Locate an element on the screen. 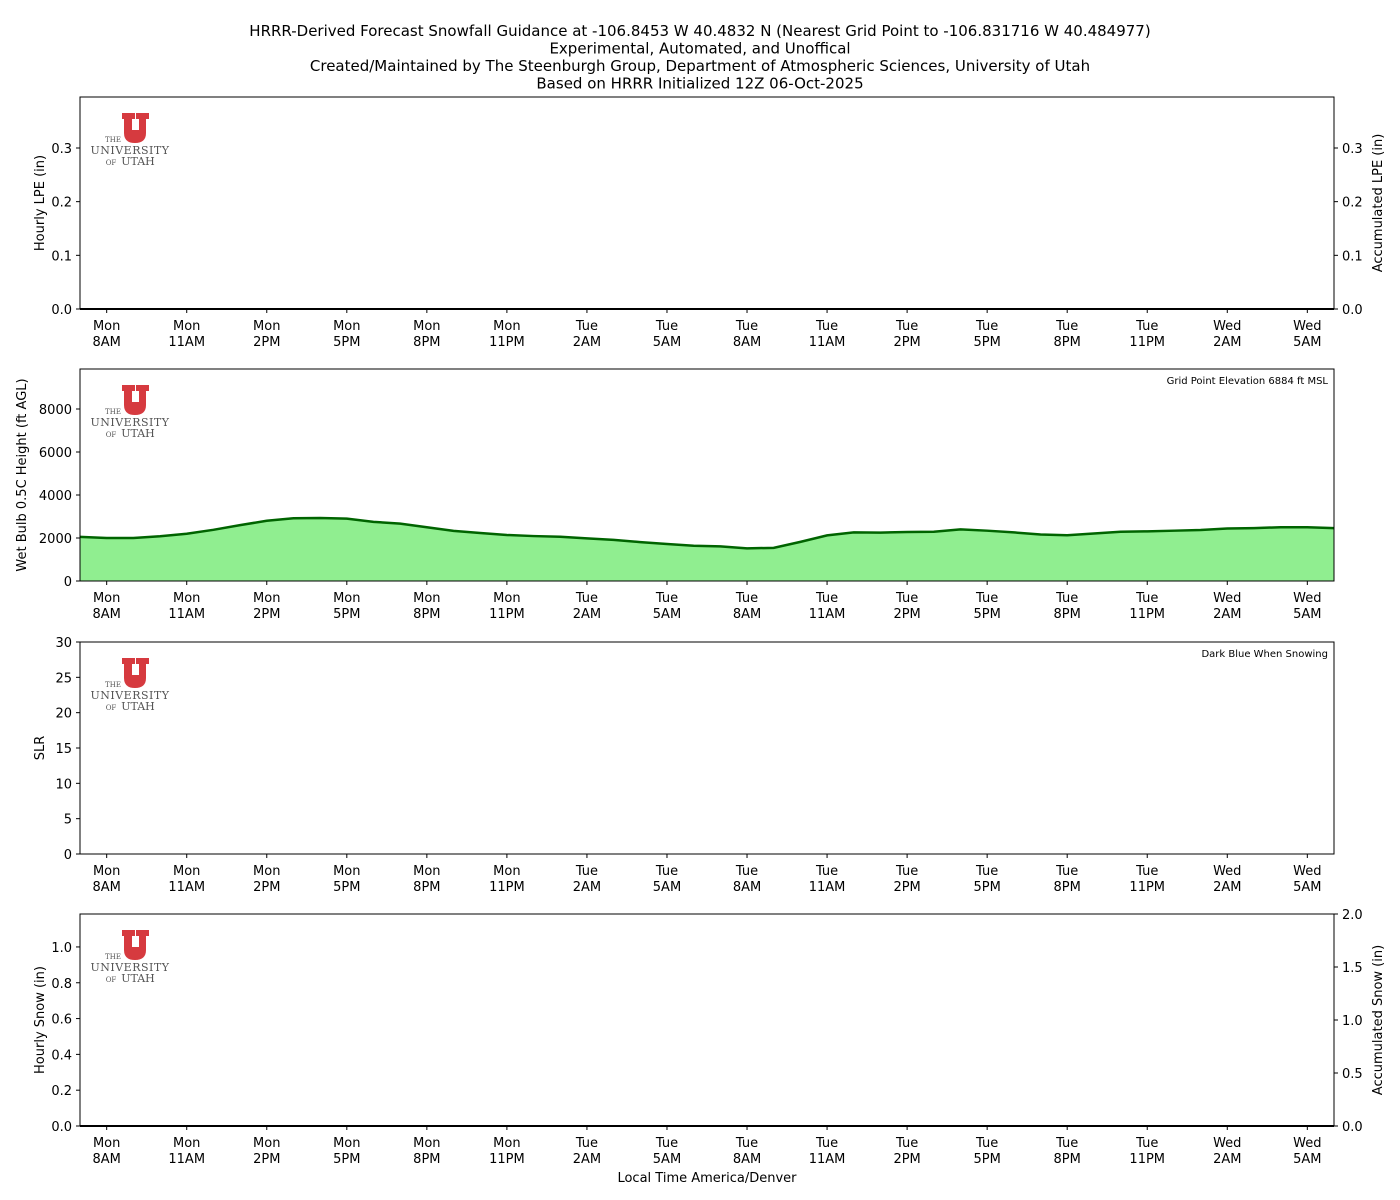 The image size is (1400, 1200). annotation: Grid Point Elevation 6884 ft MSL is located at coordinates (1248, 381).